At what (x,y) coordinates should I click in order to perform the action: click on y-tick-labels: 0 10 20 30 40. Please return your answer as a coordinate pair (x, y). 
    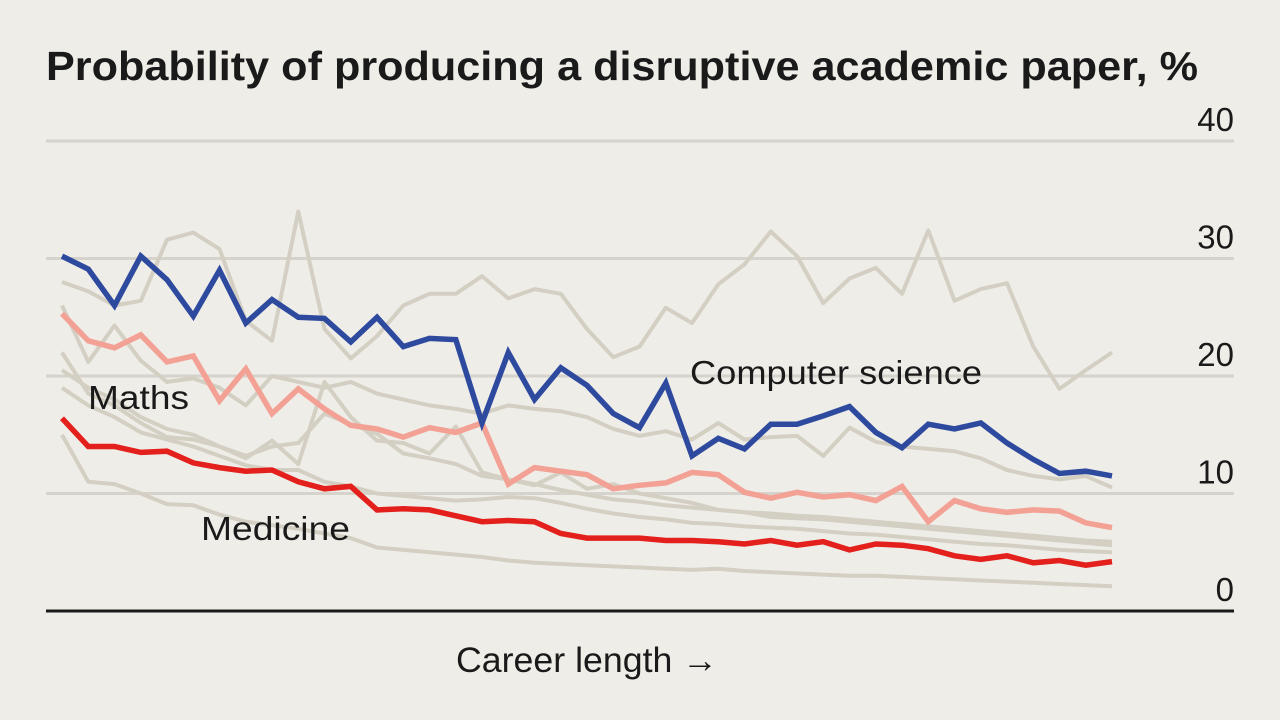
    Looking at the image, I should click on (1215, 354).